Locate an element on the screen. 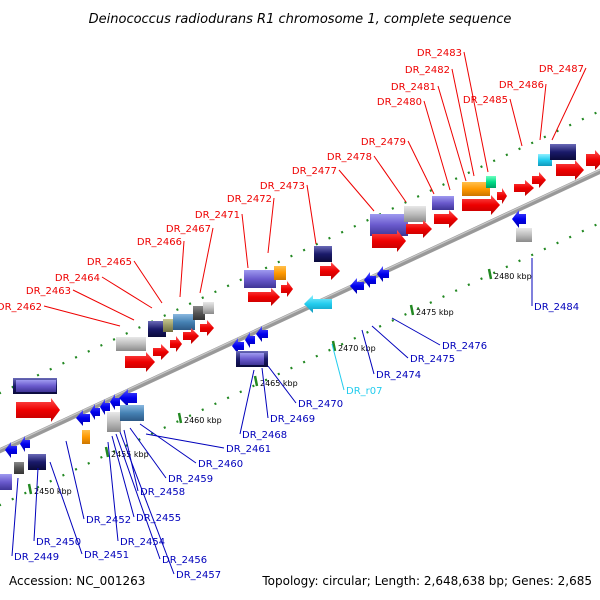 The height and width of the screenshot is (600, 600). reverse-gene-label: DR_2451 is located at coordinates (106, 555).